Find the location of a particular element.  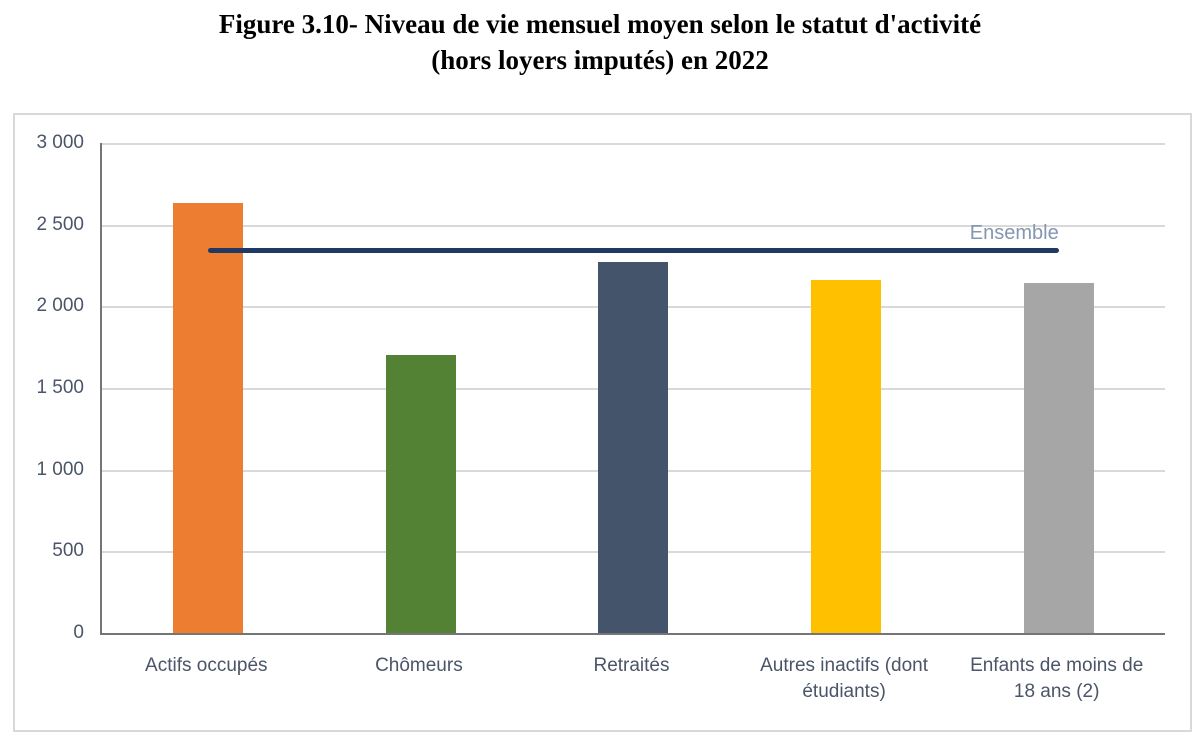

y-tick-label-0: 0 is located at coordinates (78, 632).